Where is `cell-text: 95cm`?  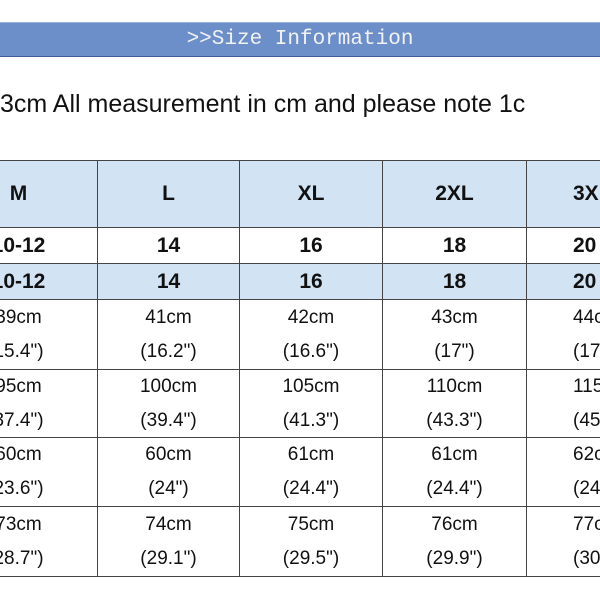 cell-text: 95cm is located at coordinates (21, 386).